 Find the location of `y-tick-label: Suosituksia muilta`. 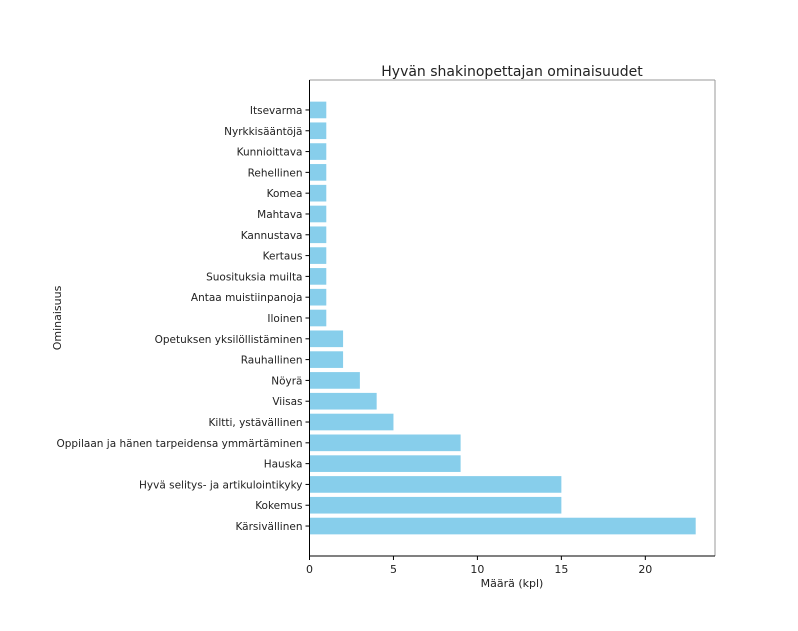

y-tick-label: Suosituksia muilta is located at coordinates (254, 277).